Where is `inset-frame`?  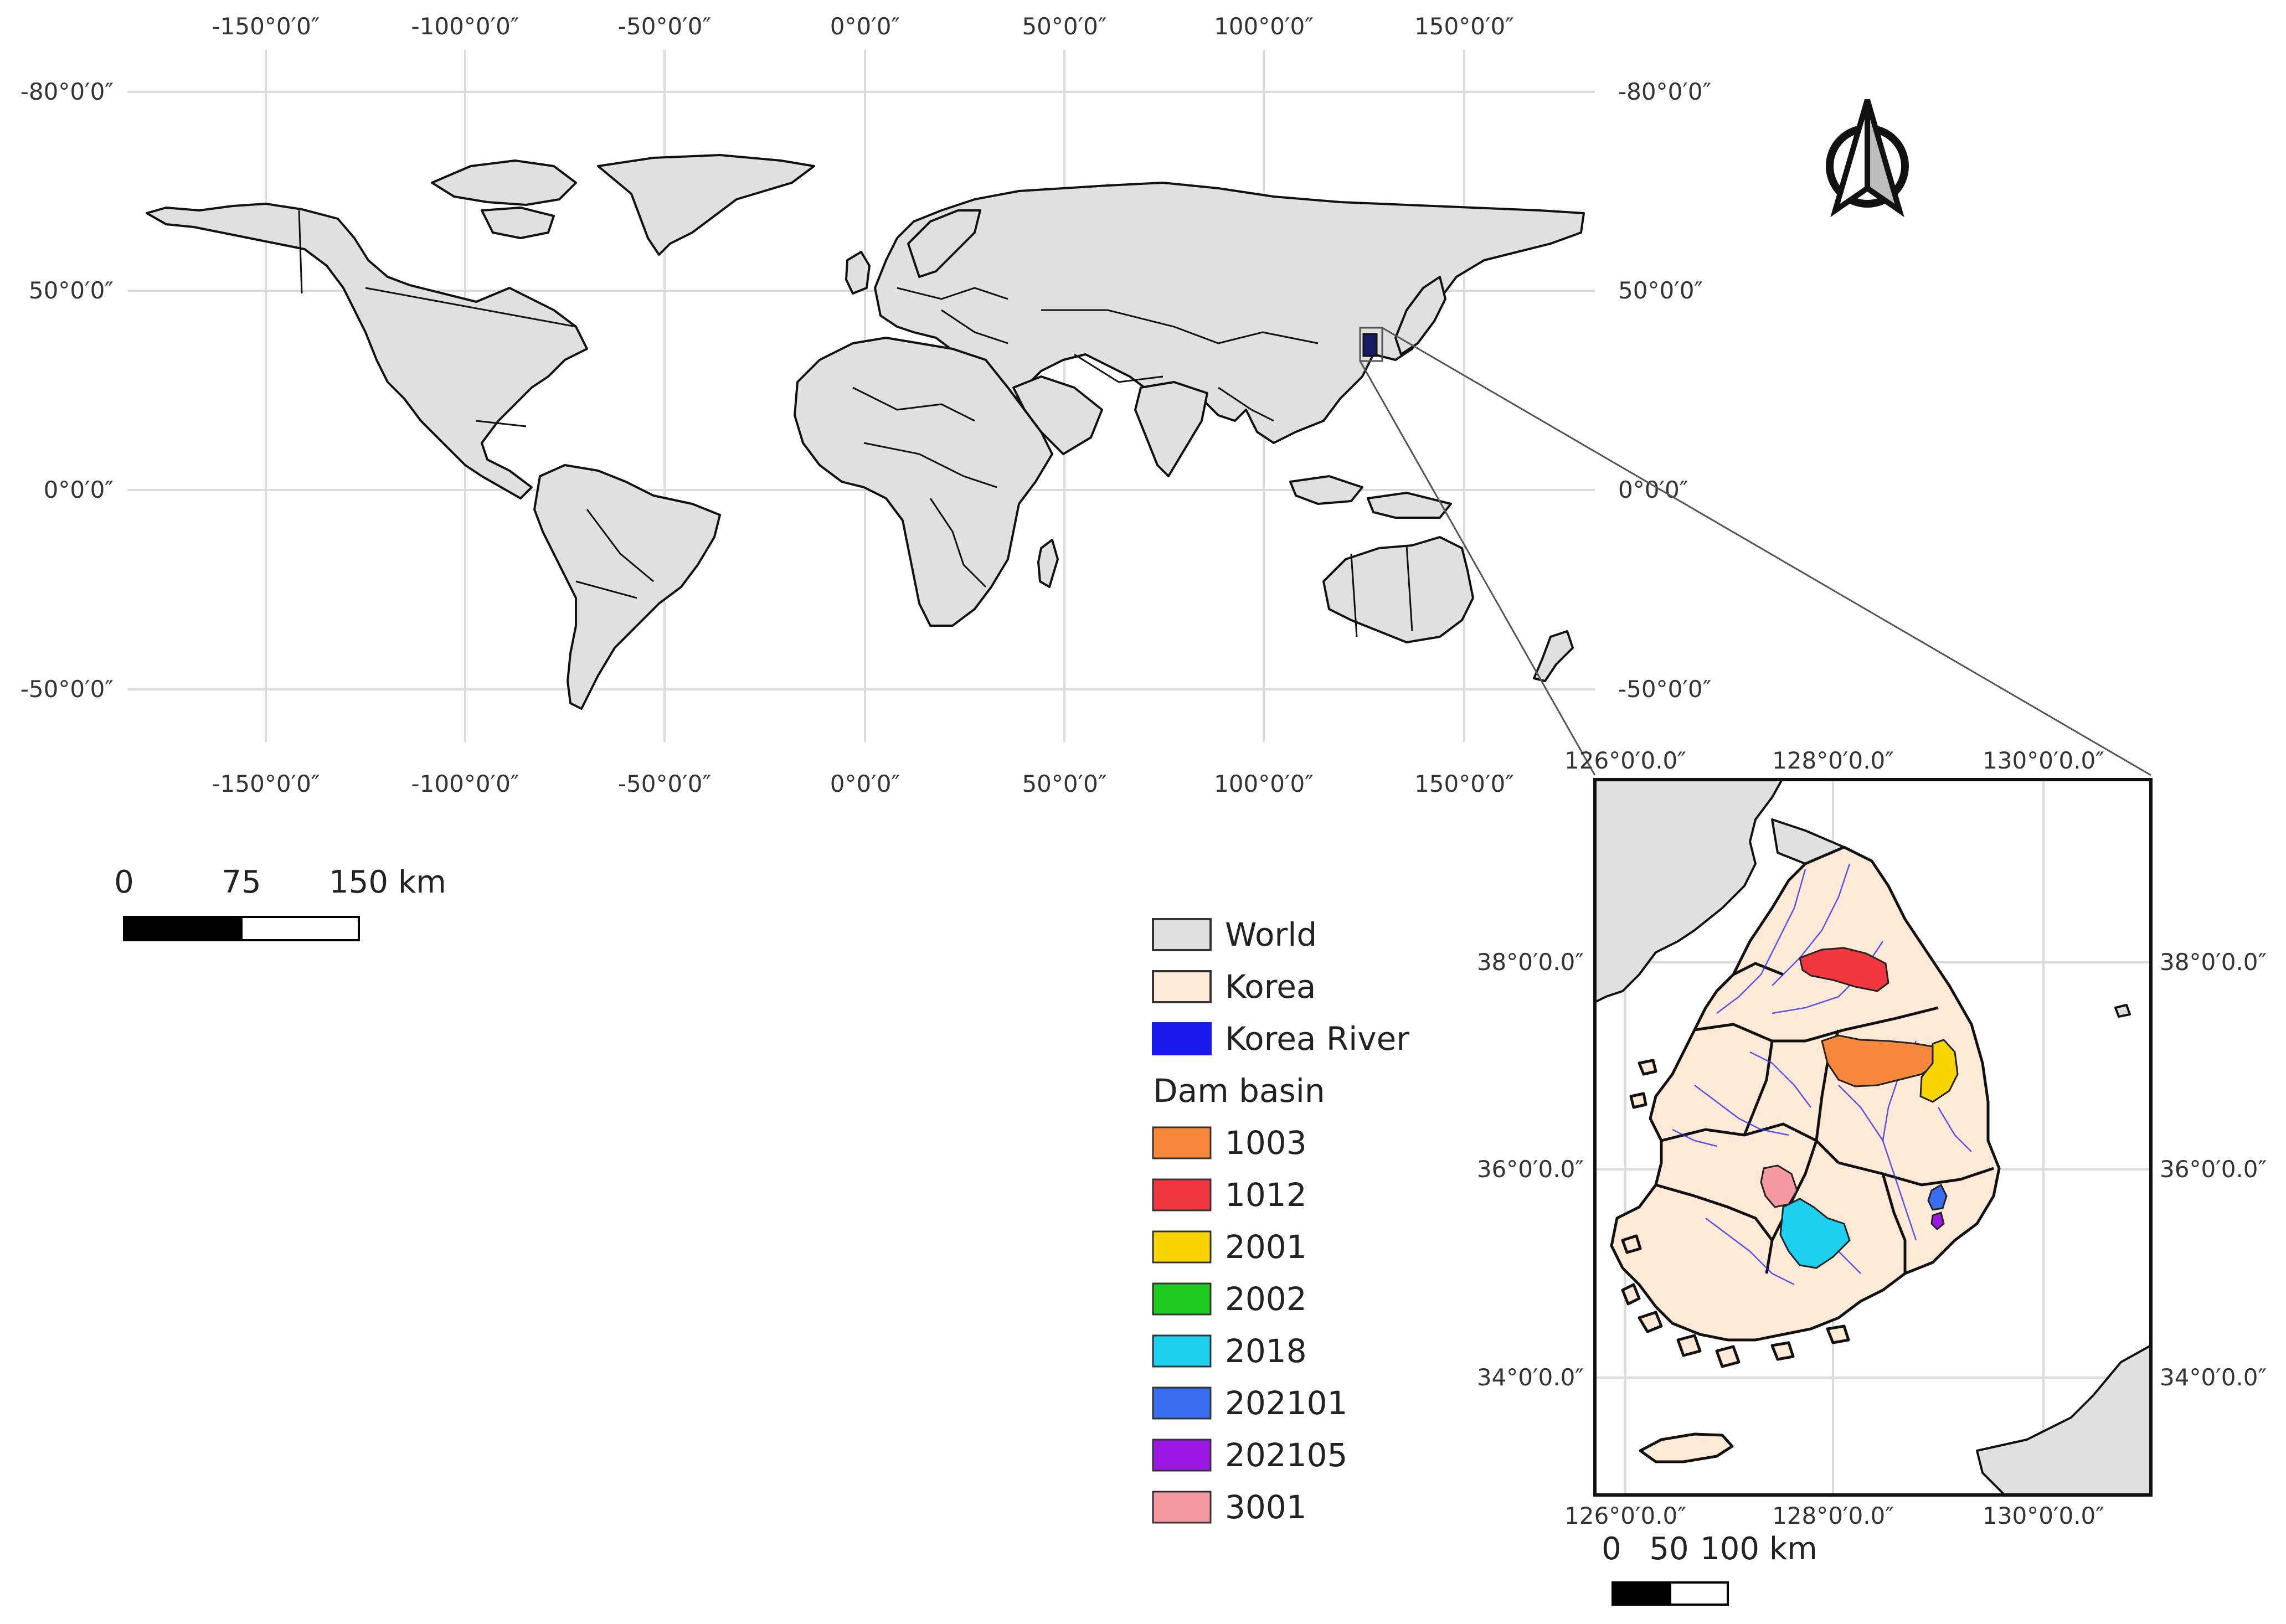
inset-frame is located at coordinates (1873, 1137).